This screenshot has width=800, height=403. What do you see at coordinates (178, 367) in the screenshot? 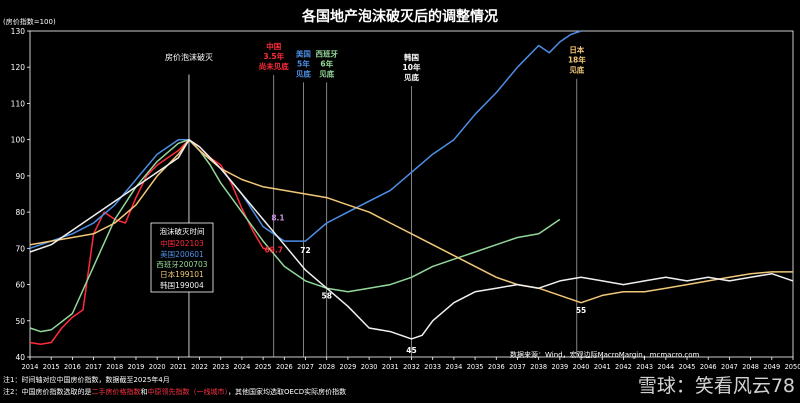
I see `x-tick-label: 2021` at bounding box center [178, 367].